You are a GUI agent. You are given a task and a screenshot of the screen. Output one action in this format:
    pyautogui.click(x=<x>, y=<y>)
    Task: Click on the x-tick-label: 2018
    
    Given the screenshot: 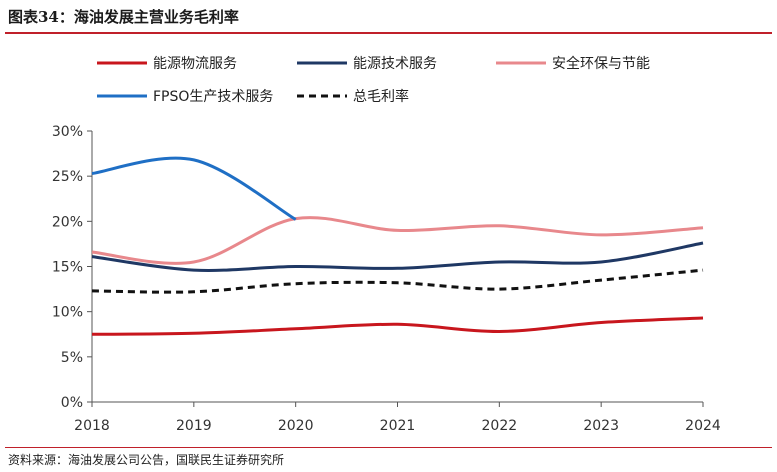 What is the action you would take?
    pyautogui.click(x=92, y=426)
    